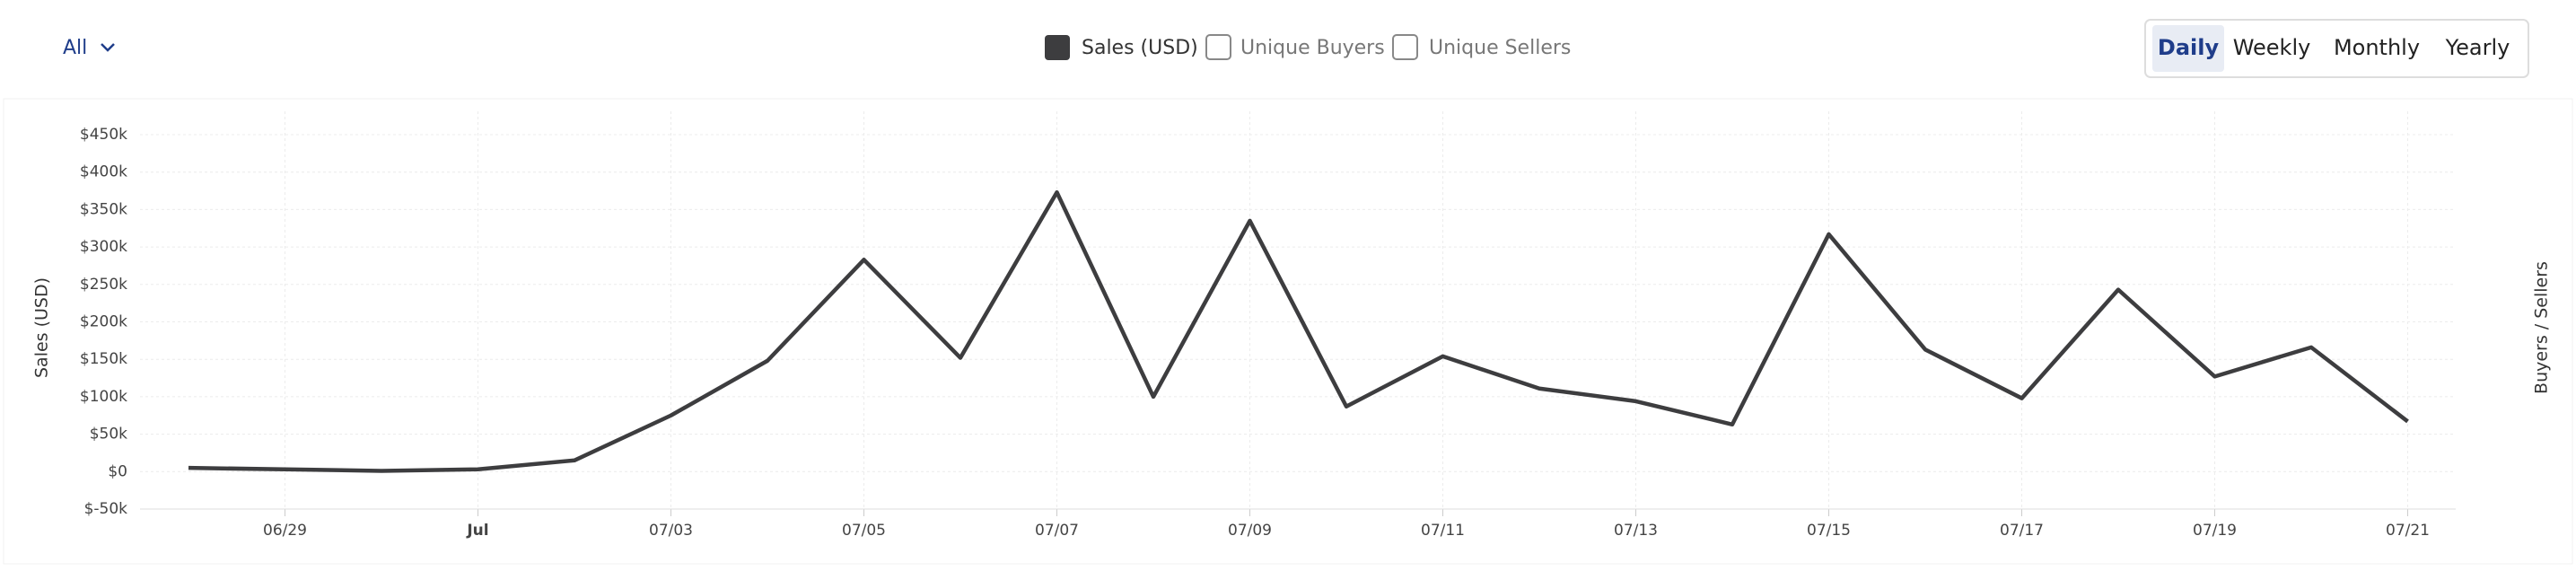  I want to click on y-tick-label: $50k, so click(108, 435).